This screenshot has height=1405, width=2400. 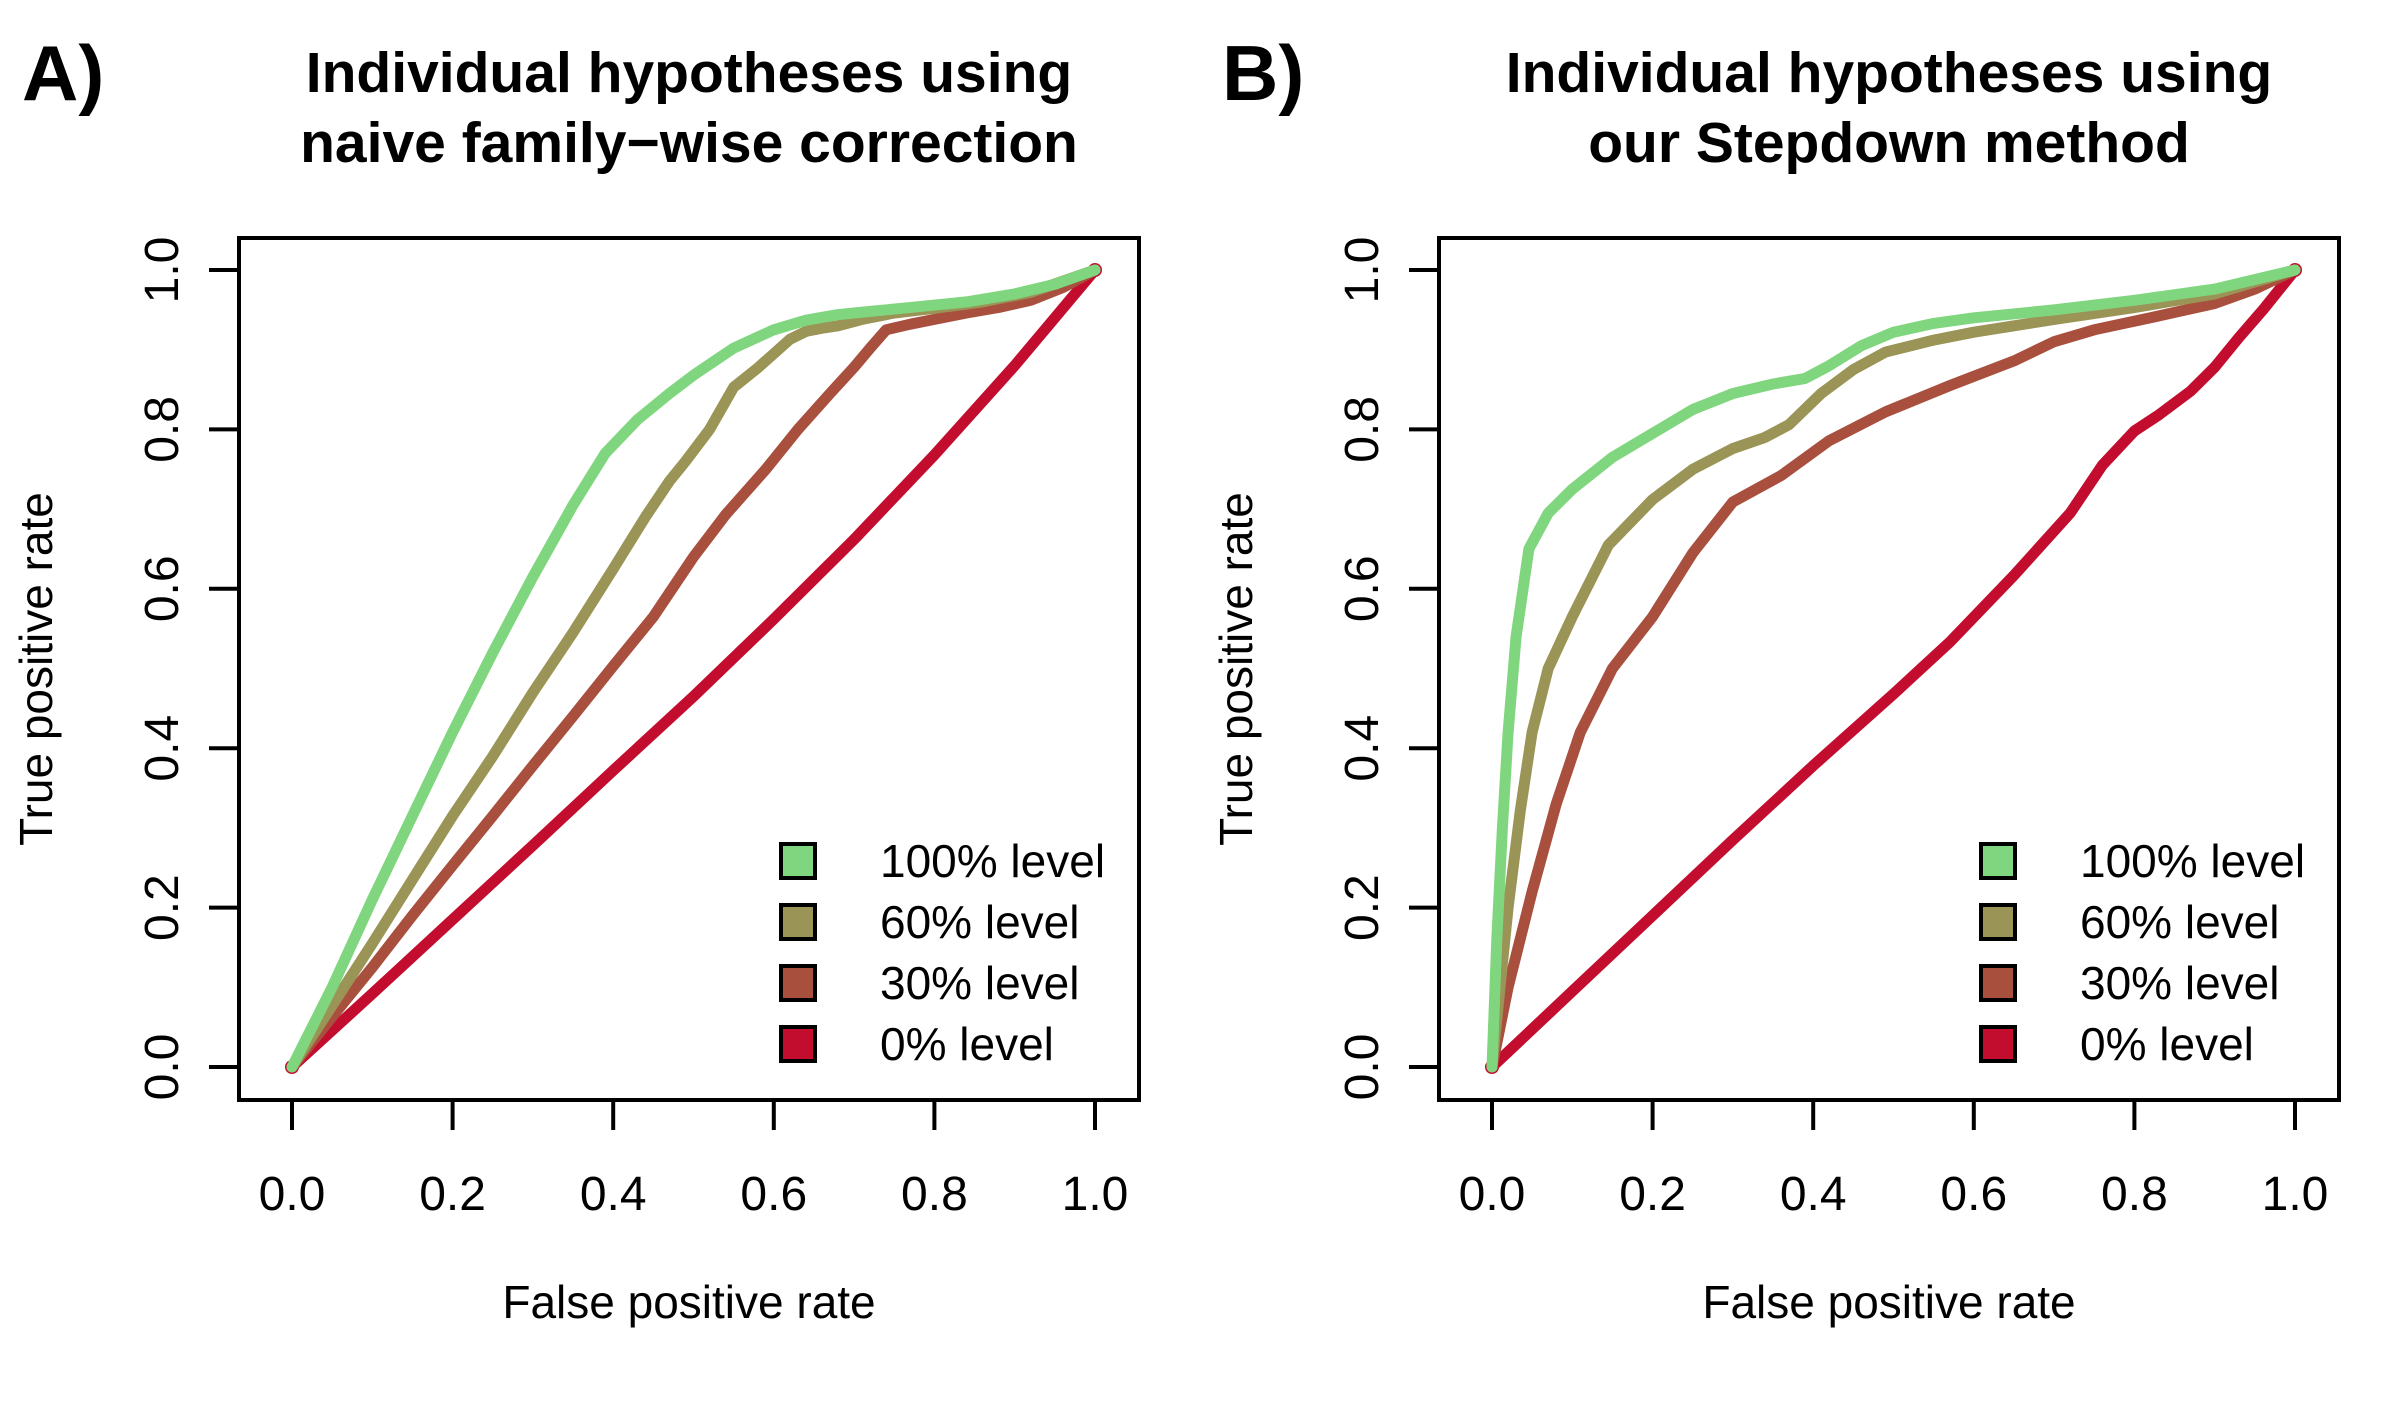 What do you see at coordinates (1263, 73) in the screenshot?
I see `panel-label: B)` at bounding box center [1263, 73].